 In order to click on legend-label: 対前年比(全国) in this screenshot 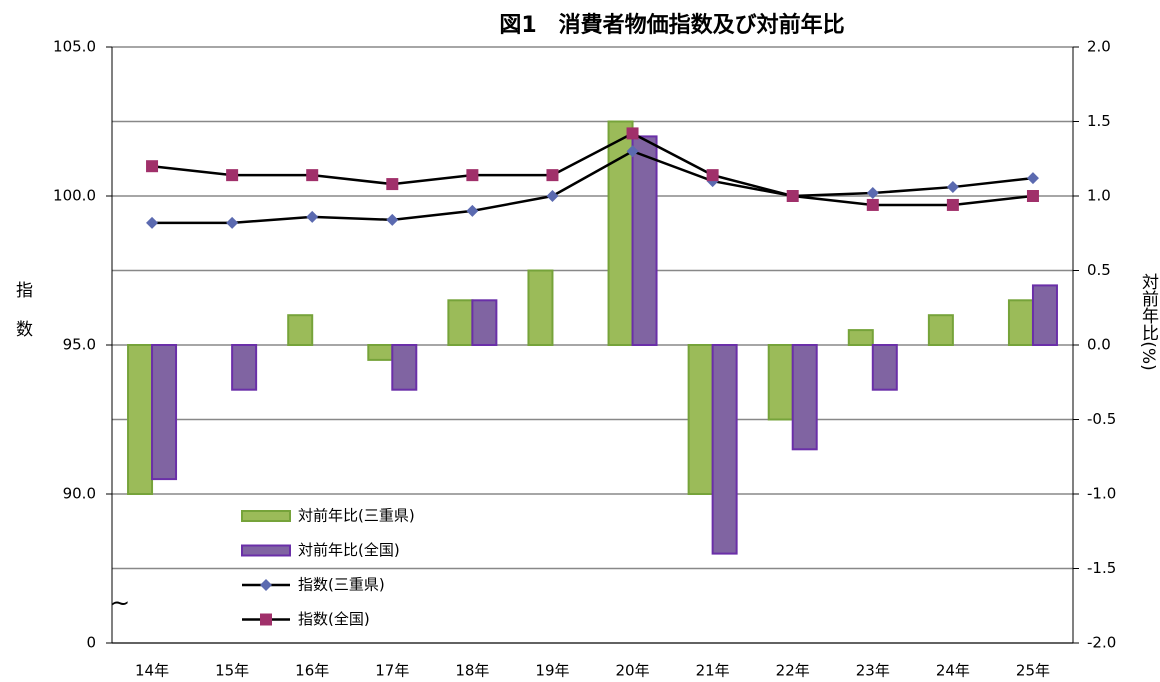, I will do `click(349, 550)`.